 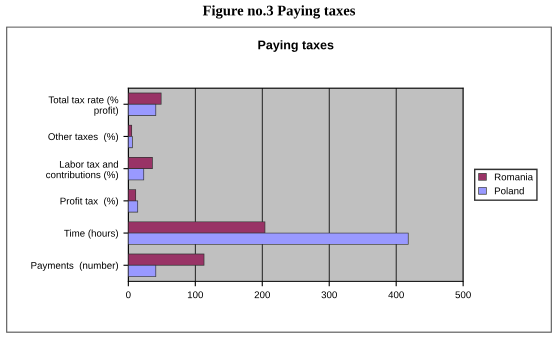 I want to click on y-tick-label: Total tax rate (% profit), so click(x=83, y=106).